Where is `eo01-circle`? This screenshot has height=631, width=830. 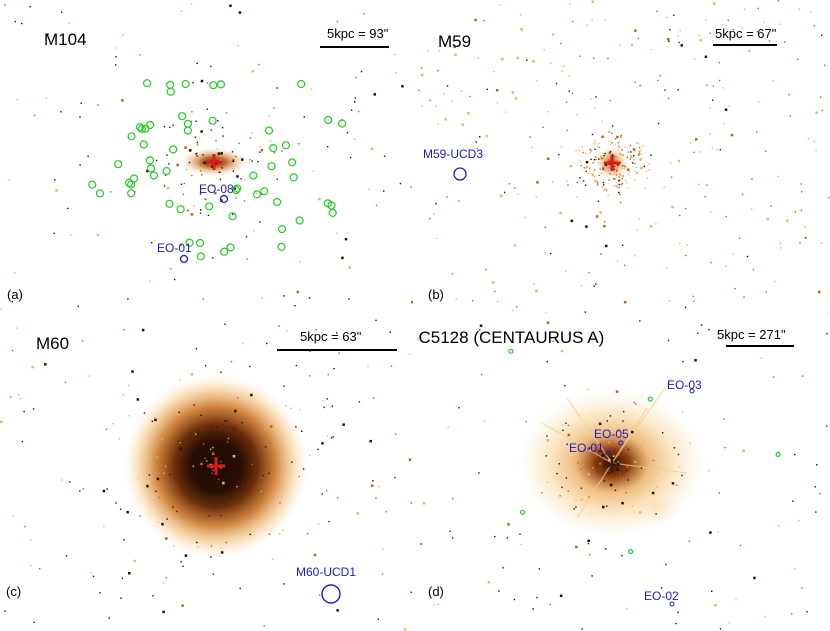 eo01-circle is located at coordinates (184, 259).